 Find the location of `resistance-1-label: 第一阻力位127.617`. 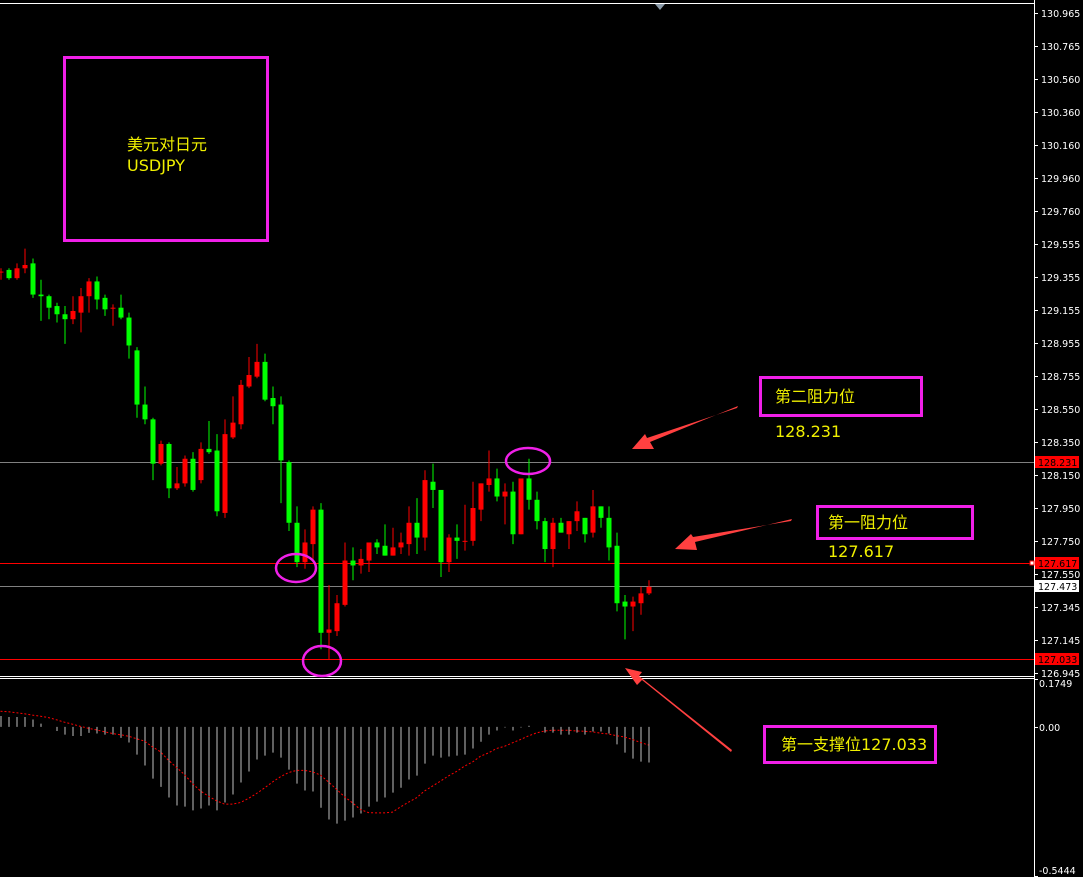

resistance-1-label: 第一阻力位127.617 is located at coordinates (895, 533).